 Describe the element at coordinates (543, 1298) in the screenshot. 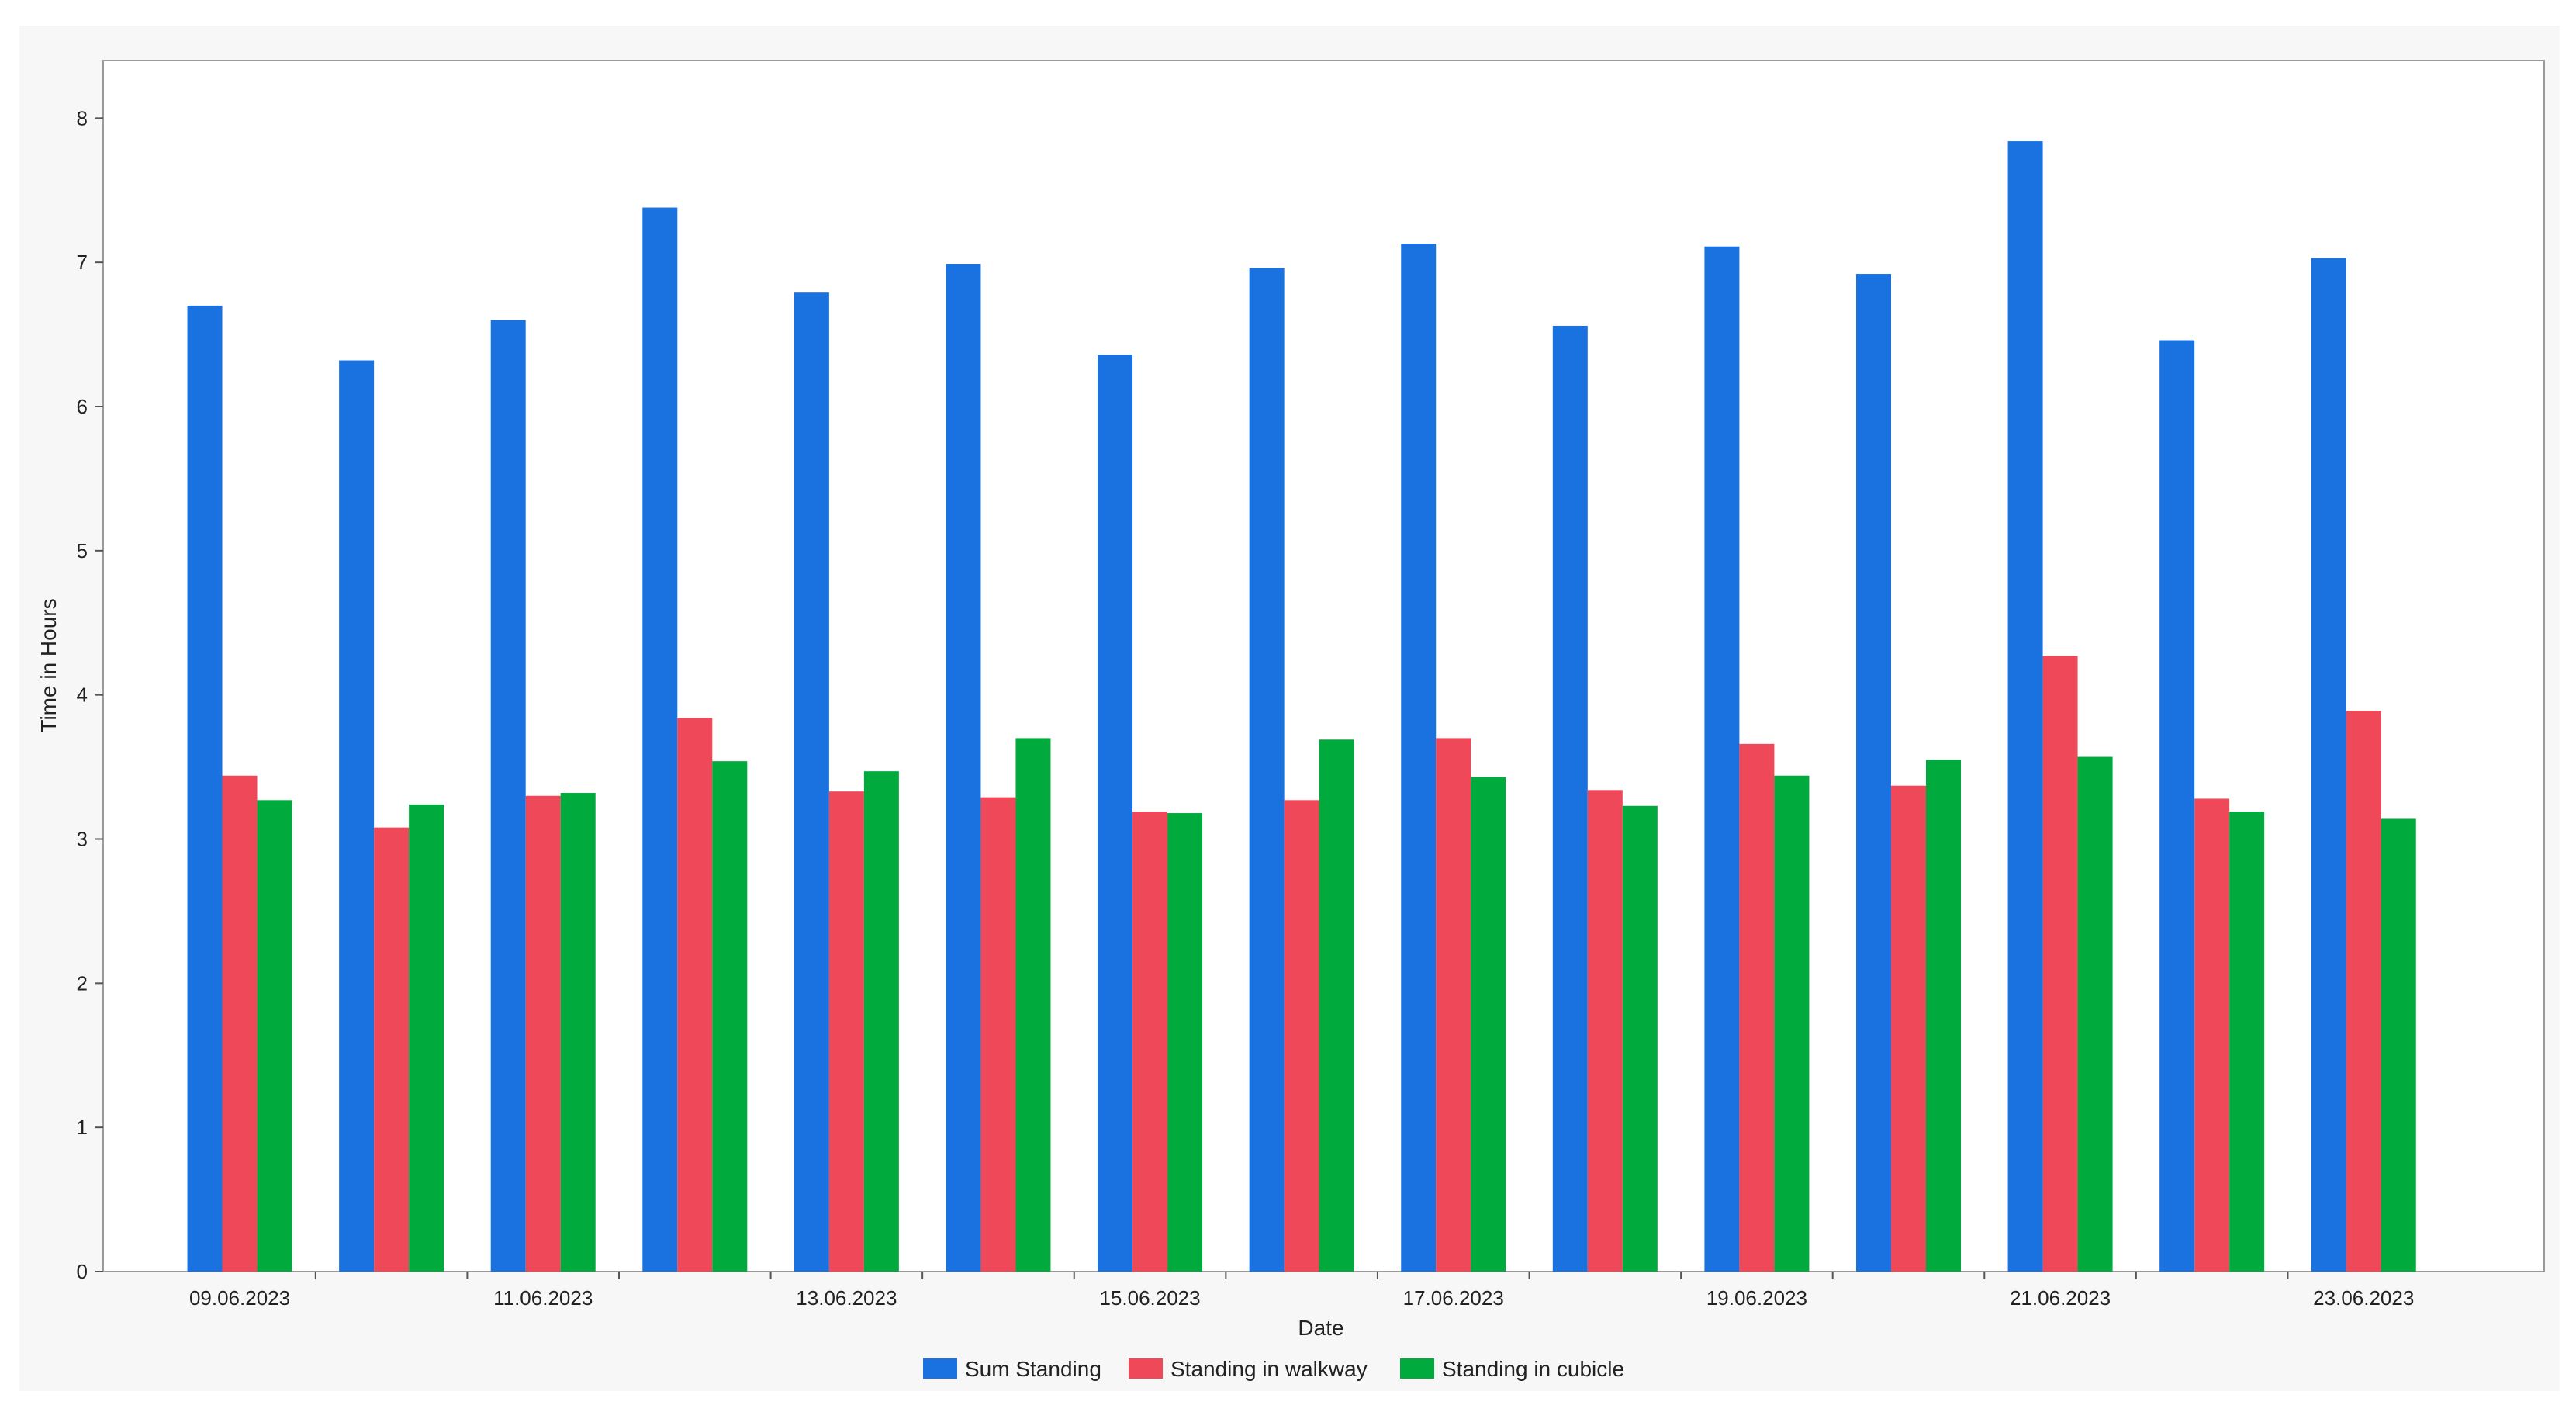

I see `x-tick-label: 11.06.2023` at that location.